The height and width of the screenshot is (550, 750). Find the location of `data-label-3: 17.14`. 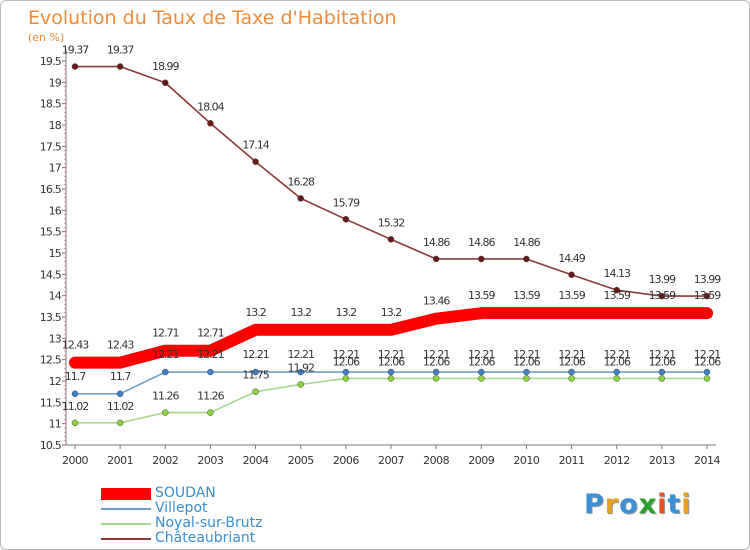

data-label-3: 17.14 is located at coordinates (255, 145).